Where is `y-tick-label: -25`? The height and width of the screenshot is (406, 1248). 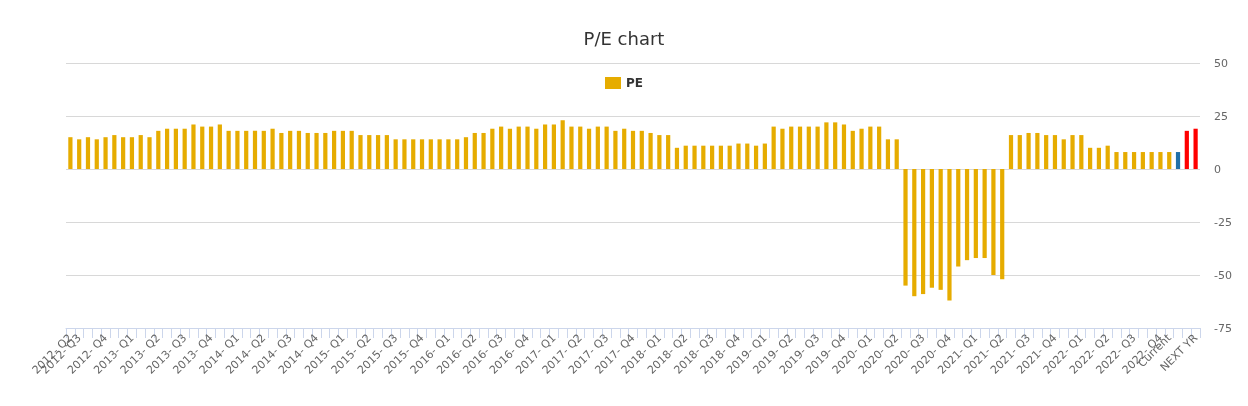
y-tick-label: -25 is located at coordinates (1223, 222).